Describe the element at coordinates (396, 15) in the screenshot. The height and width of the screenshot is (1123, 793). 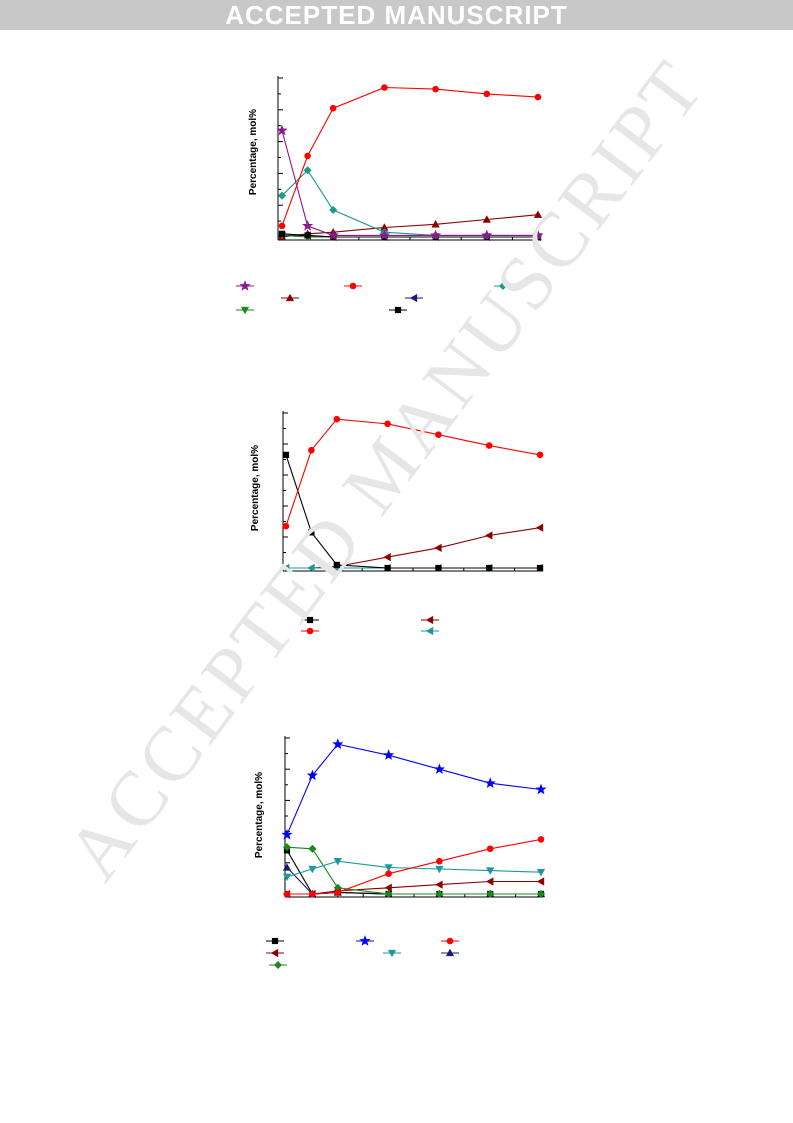
I see `manuscript-banner: ACCEPTED MANUSCRIPT` at that location.